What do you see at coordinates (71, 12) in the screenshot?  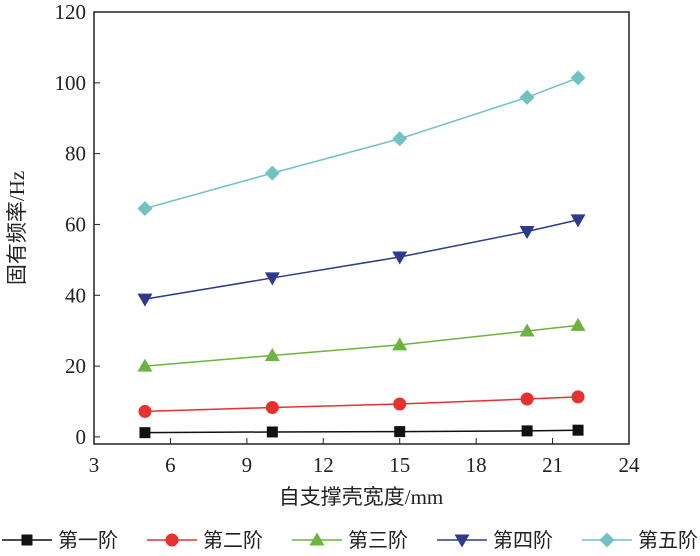 I see `y-tick-label: 120` at bounding box center [71, 12].